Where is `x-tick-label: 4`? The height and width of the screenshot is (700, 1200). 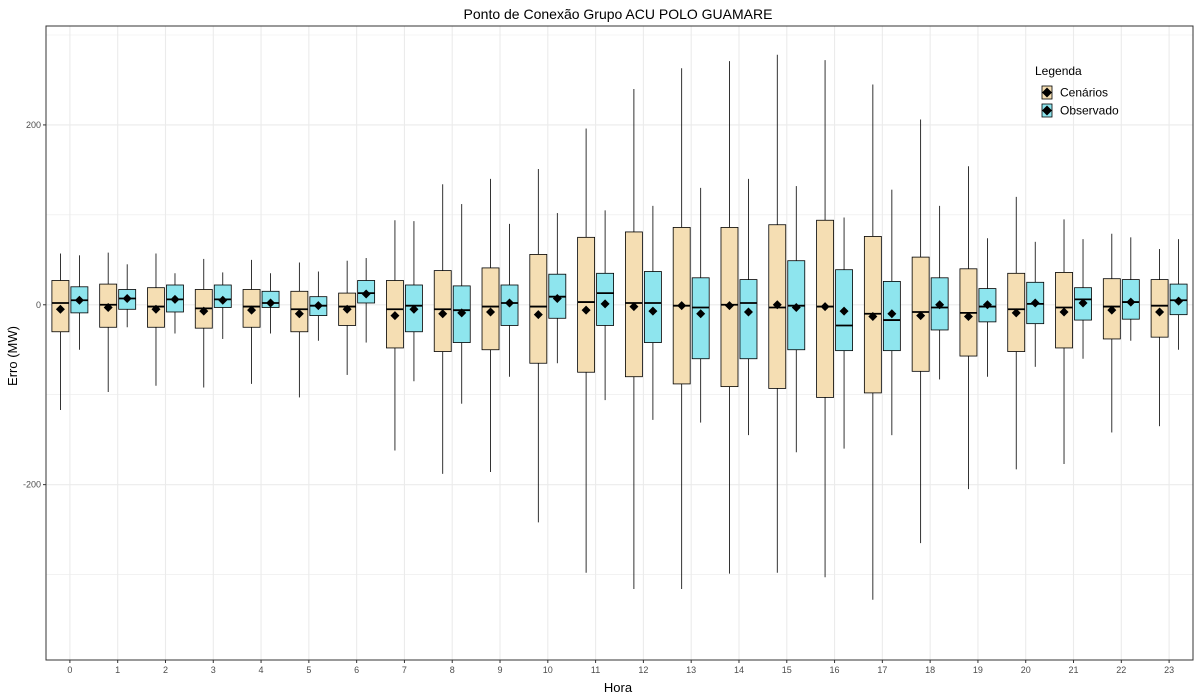
x-tick-label: 4 is located at coordinates (261, 670).